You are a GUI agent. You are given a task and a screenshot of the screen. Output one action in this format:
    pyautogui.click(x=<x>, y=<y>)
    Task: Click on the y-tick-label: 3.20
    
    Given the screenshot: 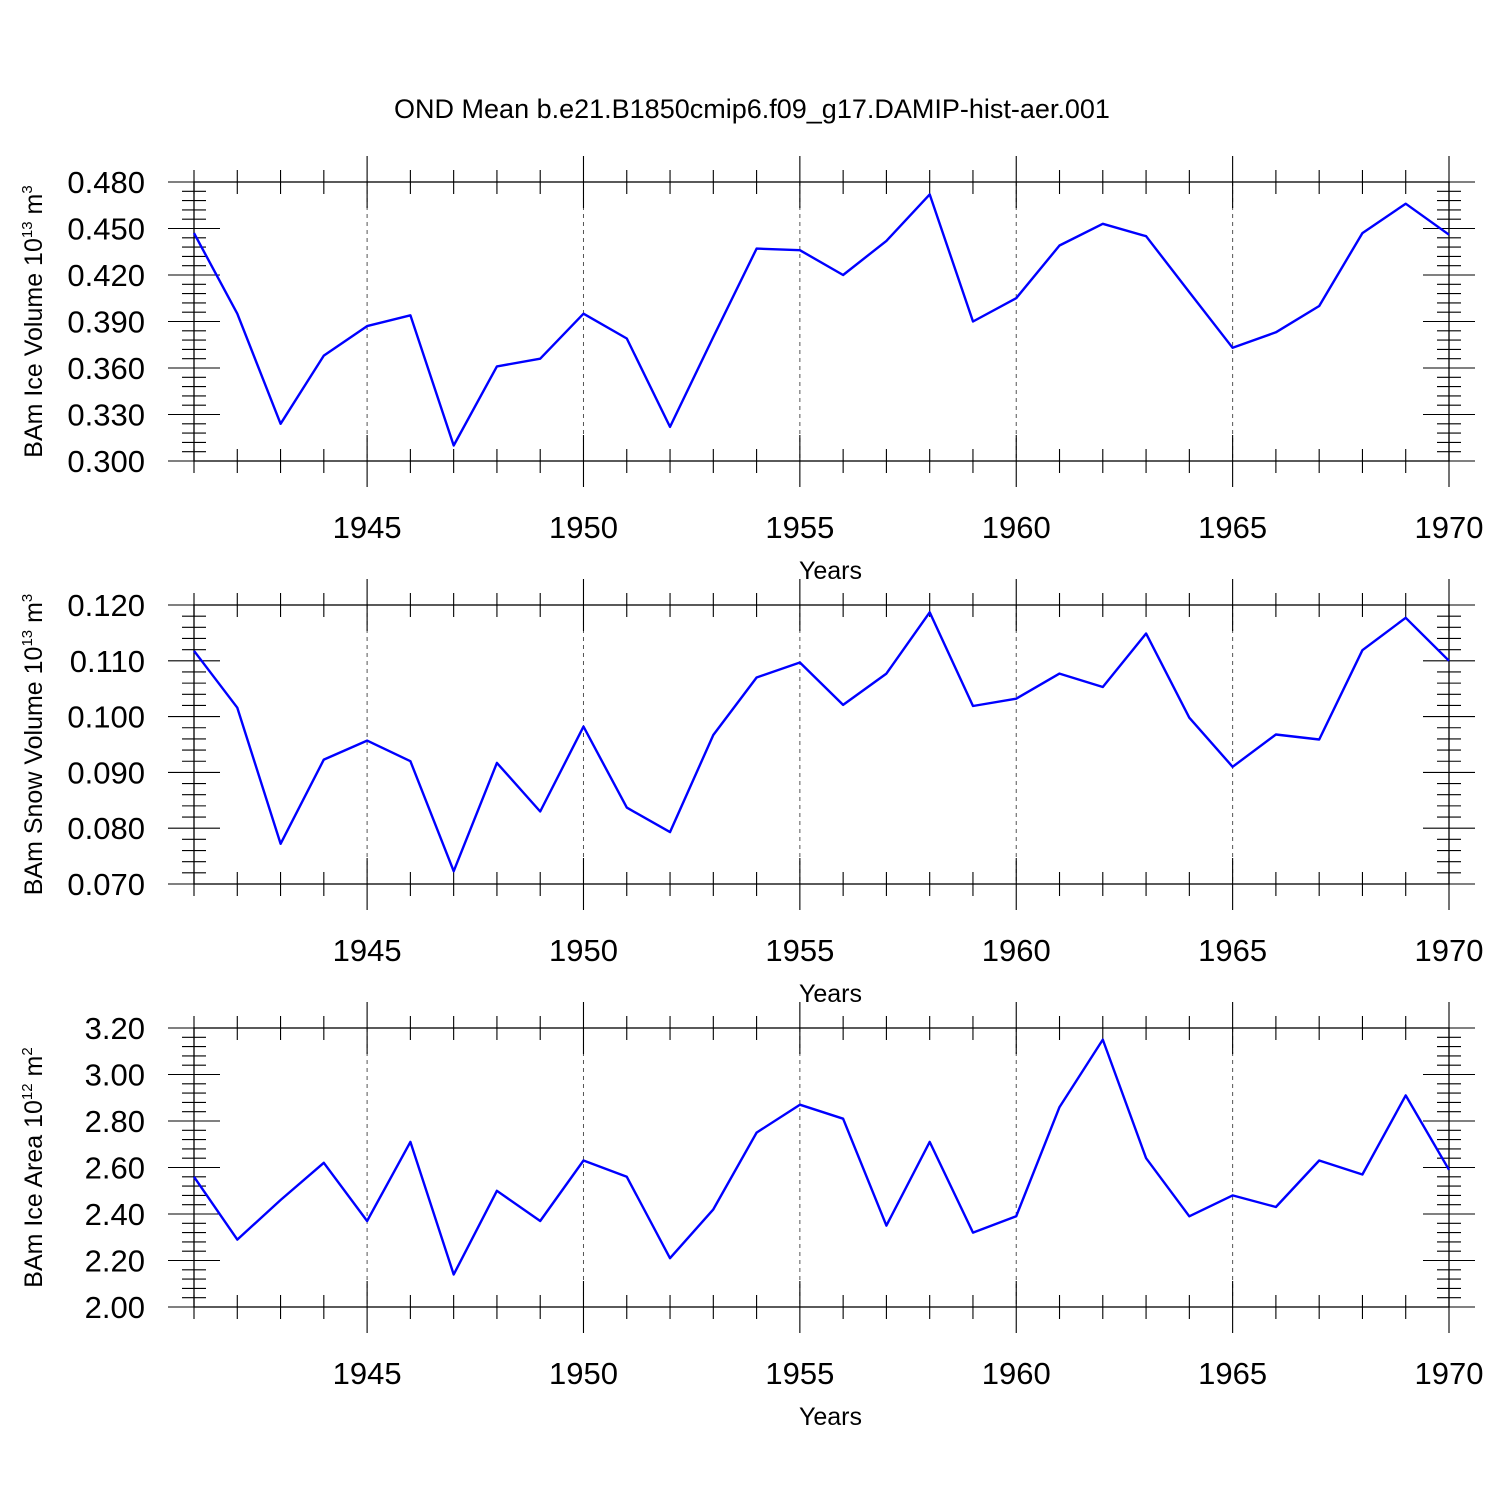 What is the action you would take?
    pyautogui.click(x=115, y=1028)
    